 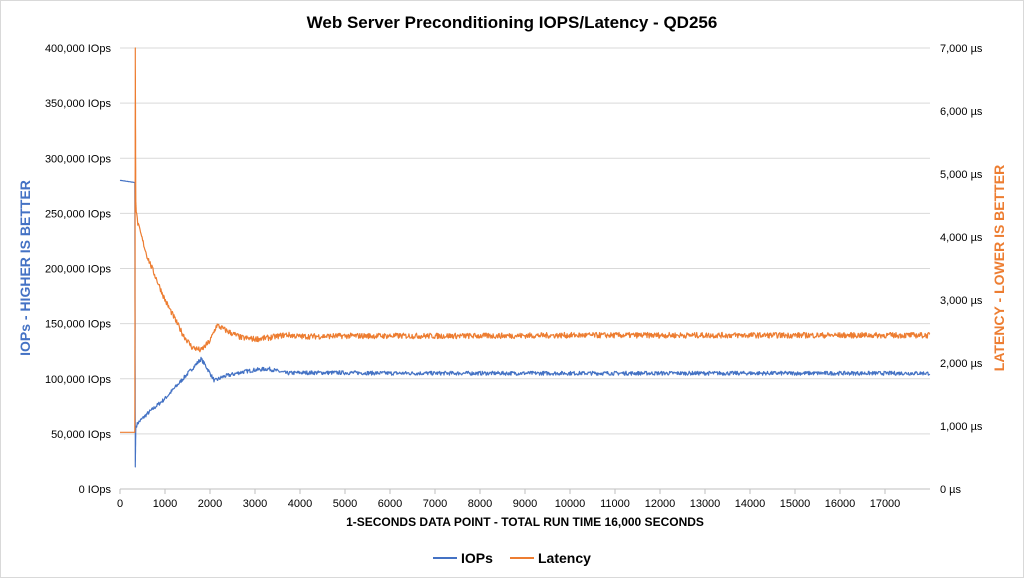 What do you see at coordinates (78, 159) in the screenshot?
I see `y-left-tick-label: 300,000 IOps` at bounding box center [78, 159].